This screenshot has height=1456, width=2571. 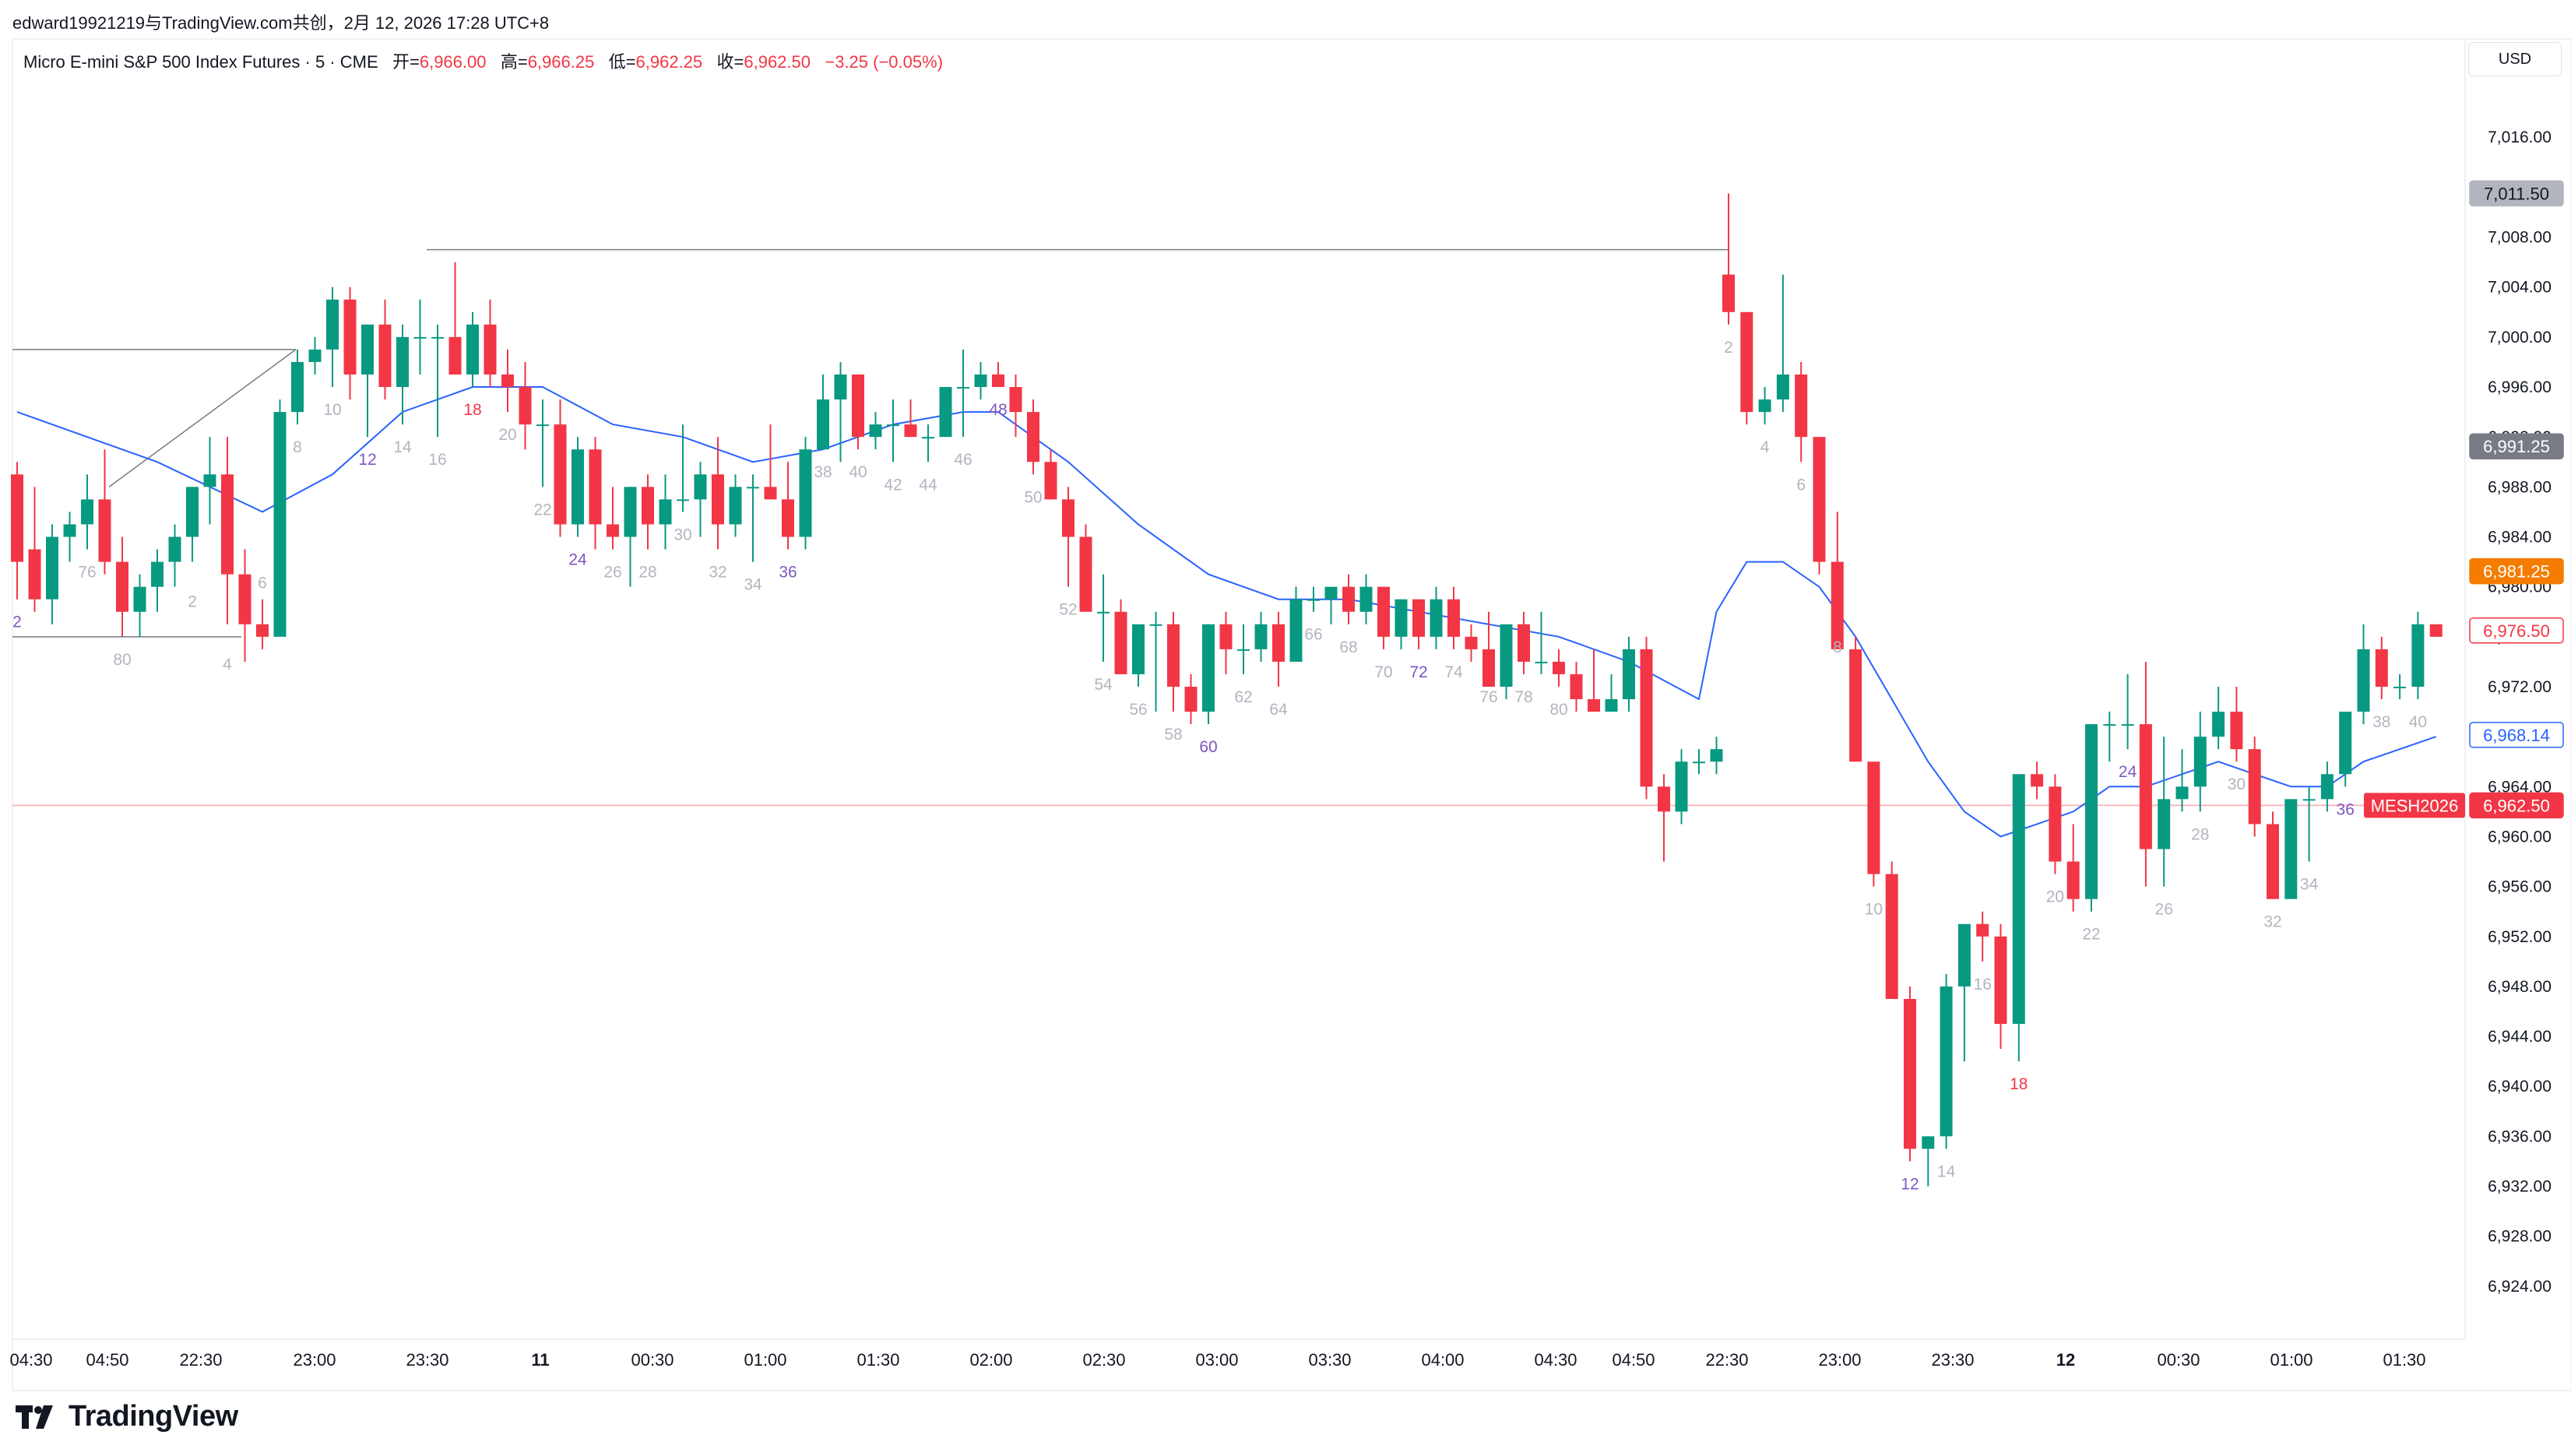 I want to click on currency-selector: USD, so click(x=2515, y=59).